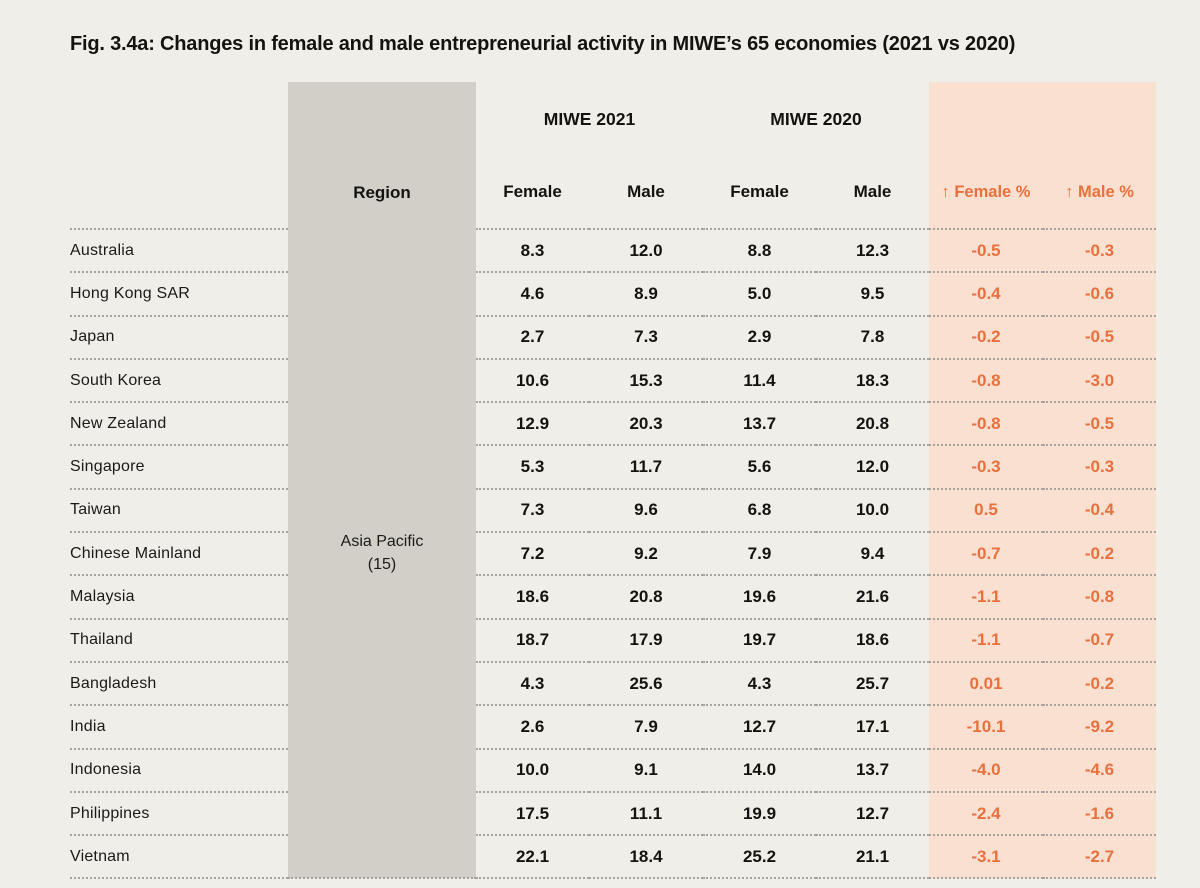 The width and height of the screenshot is (1200, 888). I want to click on group-header-row: MIWE 2021 MIWE 2020, so click(613, 119).